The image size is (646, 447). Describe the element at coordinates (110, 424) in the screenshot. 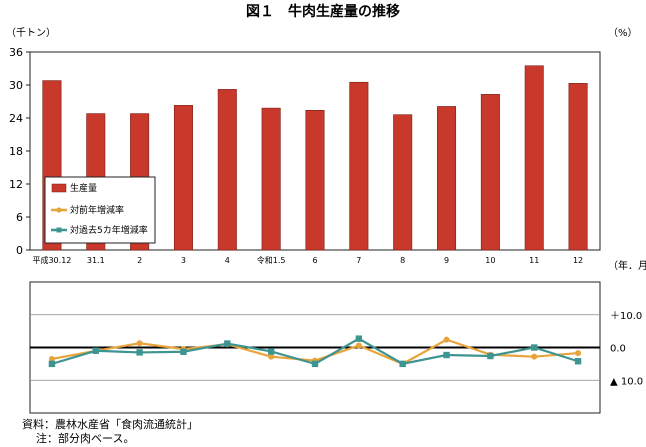

I see `source-note: 資料：農林水産省「食肉流通統計」` at that location.